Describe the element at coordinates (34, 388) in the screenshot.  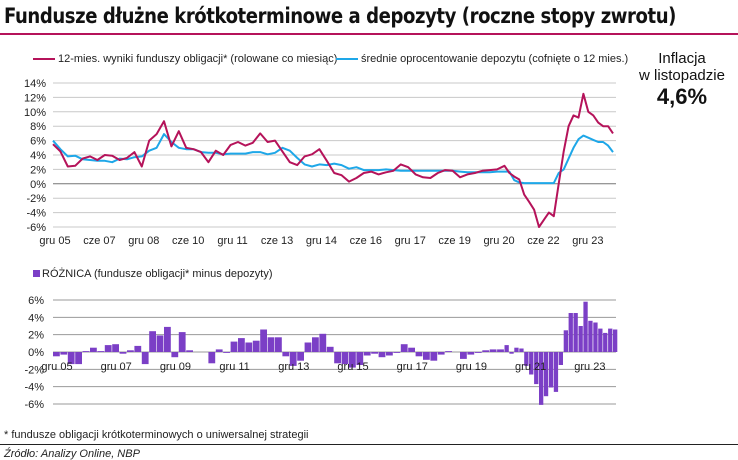
I see `y-tick-label: -4%` at that location.